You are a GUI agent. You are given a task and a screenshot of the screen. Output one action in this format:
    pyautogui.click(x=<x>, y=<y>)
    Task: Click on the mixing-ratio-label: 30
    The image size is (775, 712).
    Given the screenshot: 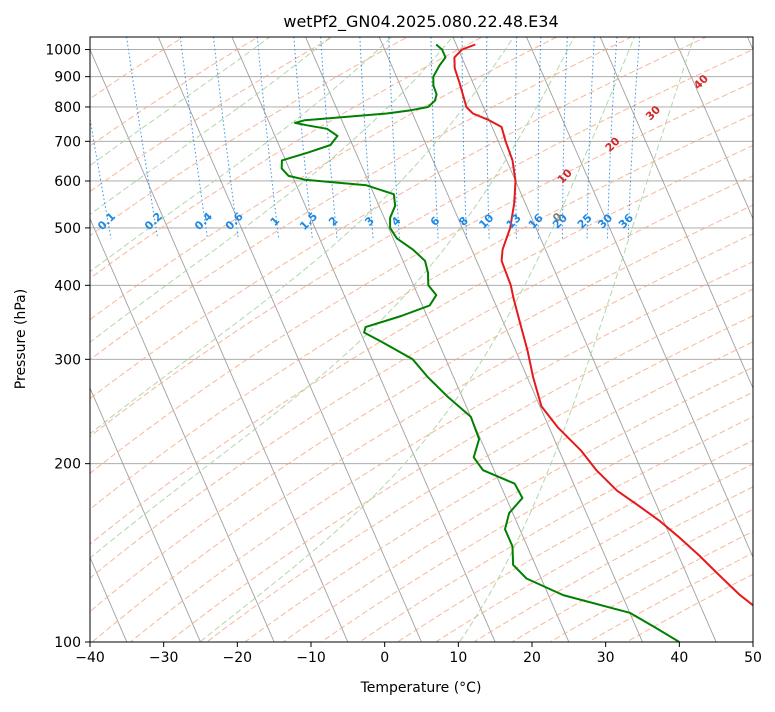 What is the action you would take?
    pyautogui.click(x=605, y=221)
    